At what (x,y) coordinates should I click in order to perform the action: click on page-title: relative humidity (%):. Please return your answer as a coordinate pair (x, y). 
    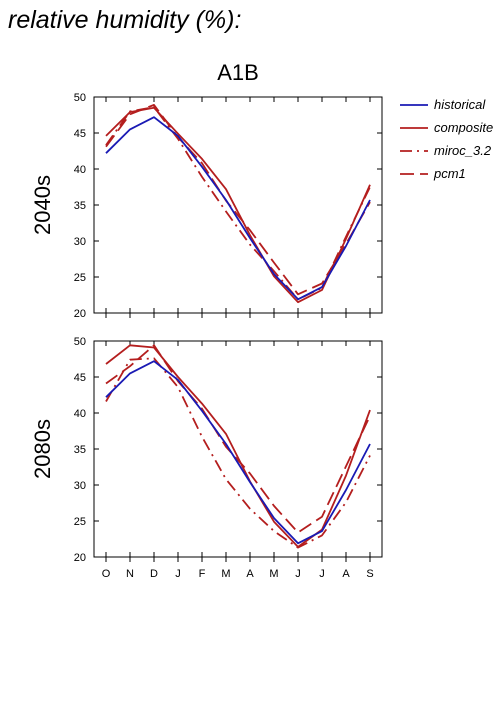
    Looking at the image, I should click on (125, 20).